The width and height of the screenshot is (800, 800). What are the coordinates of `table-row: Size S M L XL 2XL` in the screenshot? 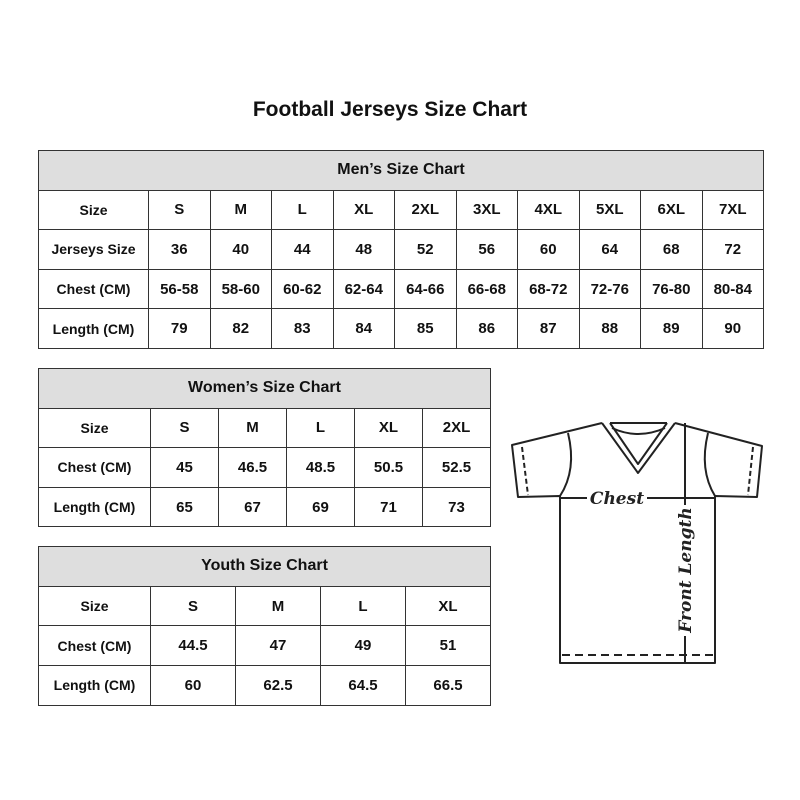 It's located at (264, 428).